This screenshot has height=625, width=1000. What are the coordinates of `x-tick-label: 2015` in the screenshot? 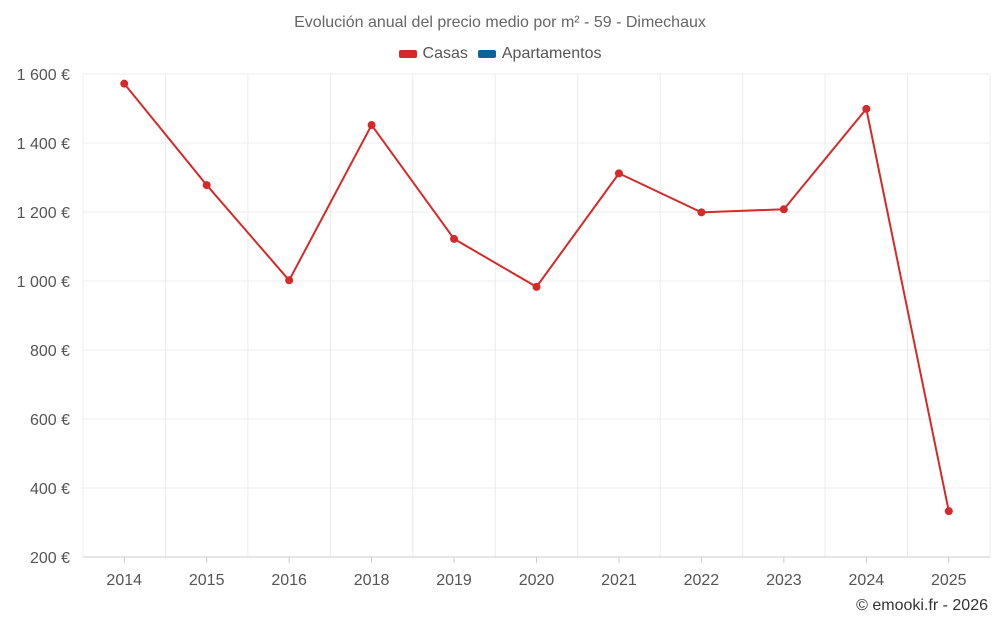 It's located at (207, 580).